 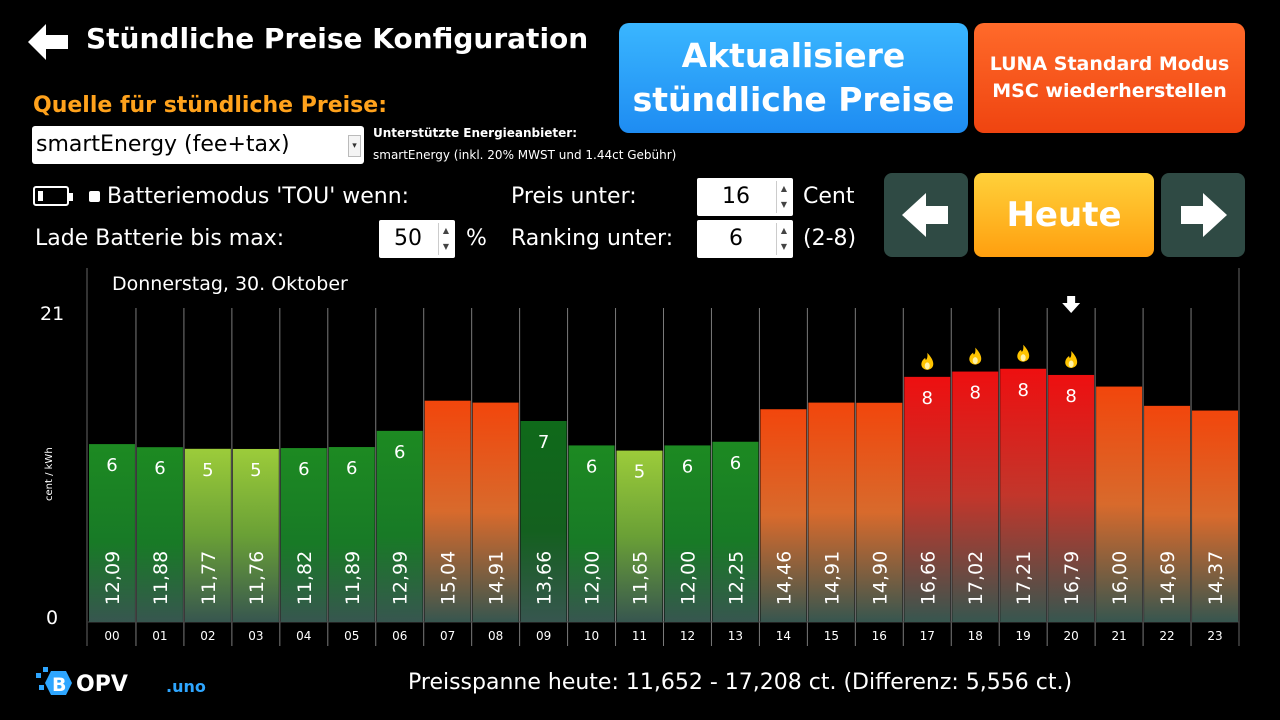 What do you see at coordinates (880, 578) in the screenshot?
I see `bar-value-label: 14,90` at bounding box center [880, 578].